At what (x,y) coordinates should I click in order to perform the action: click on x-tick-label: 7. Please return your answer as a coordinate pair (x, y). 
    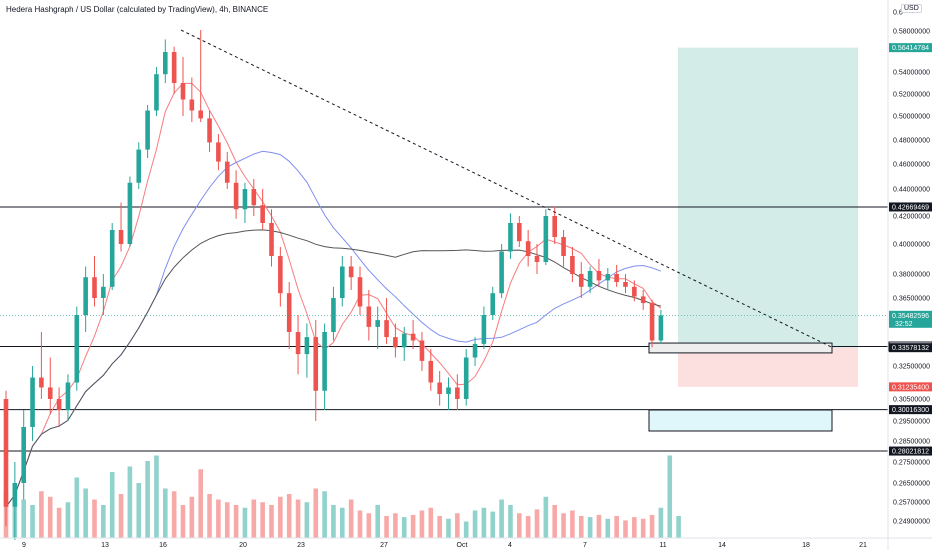
    Looking at the image, I should click on (585, 545).